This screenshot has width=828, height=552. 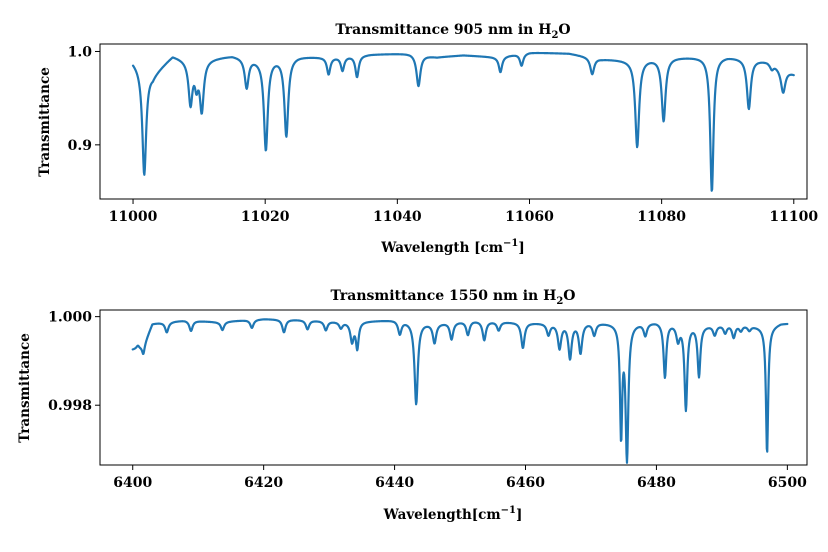 I want to click on x-tick-label: 11080, so click(x=661, y=217).